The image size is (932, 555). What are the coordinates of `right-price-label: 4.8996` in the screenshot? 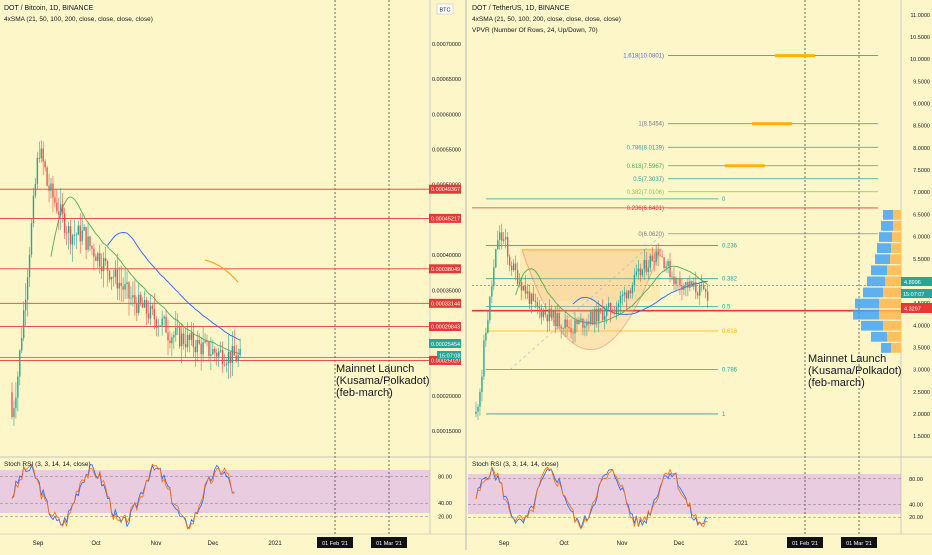 It's located at (912, 283).